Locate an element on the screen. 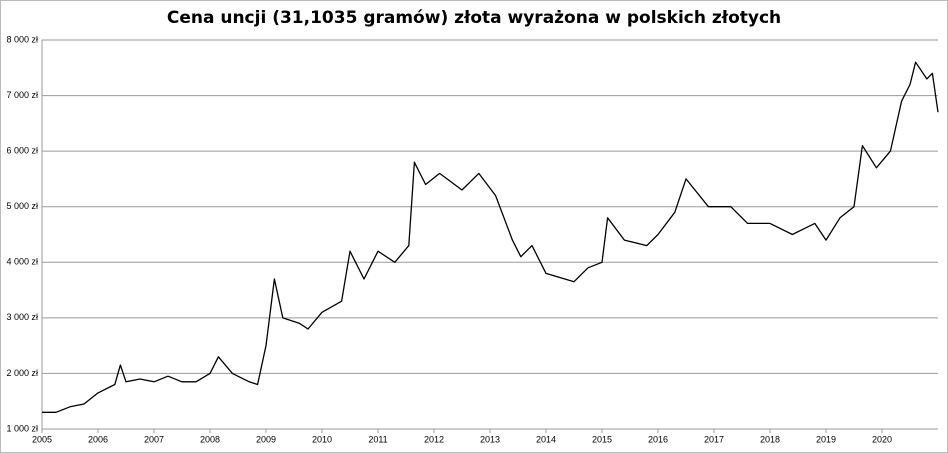 The height and width of the screenshot is (453, 948). x-tick-label: 2020 is located at coordinates (882, 439).